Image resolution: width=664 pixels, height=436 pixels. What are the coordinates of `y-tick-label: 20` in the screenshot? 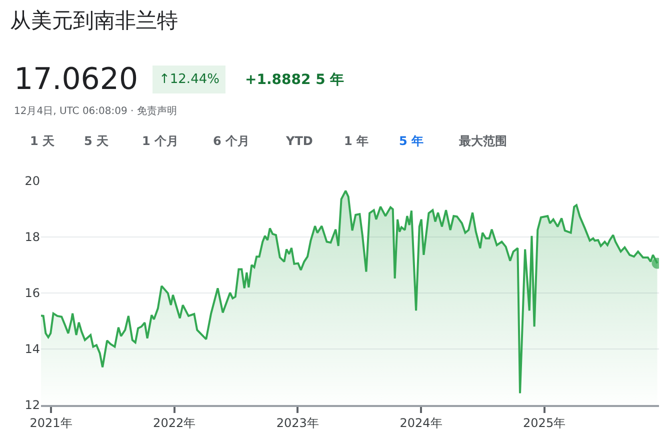 It's located at (32, 181).